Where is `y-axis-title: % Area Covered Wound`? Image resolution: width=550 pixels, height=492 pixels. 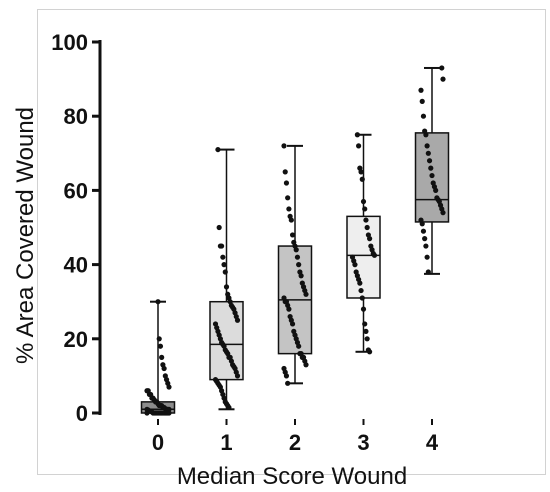 y-axis-title: % Area Covered Wound is located at coordinates (25, 235).